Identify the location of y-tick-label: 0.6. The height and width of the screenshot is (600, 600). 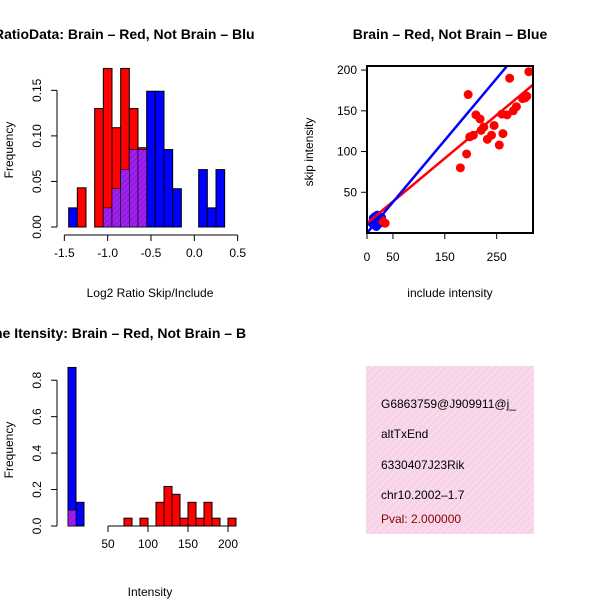
(37, 416).